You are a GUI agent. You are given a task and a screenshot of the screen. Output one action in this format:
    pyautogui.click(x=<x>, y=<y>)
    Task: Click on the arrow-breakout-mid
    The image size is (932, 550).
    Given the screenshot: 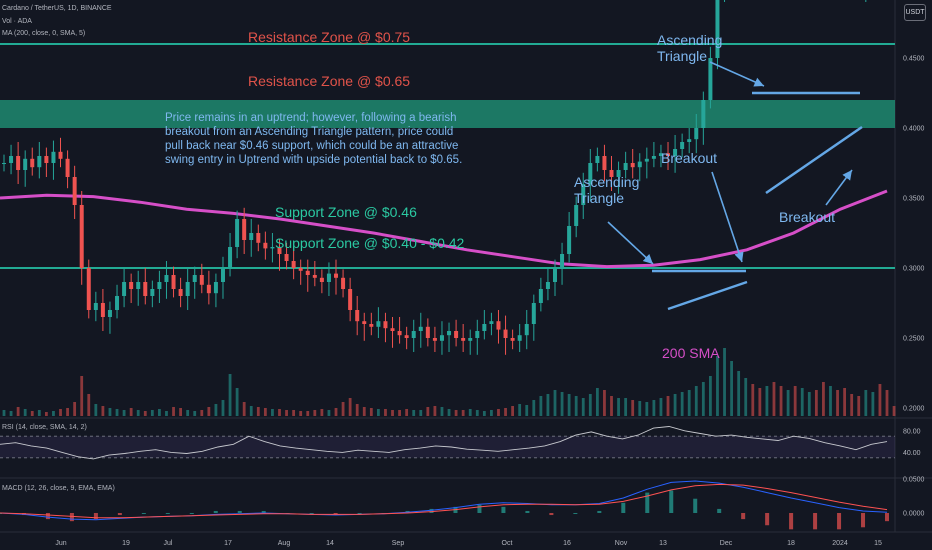 What is the action you would take?
    pyautogui.click(x=727, y=217)
    